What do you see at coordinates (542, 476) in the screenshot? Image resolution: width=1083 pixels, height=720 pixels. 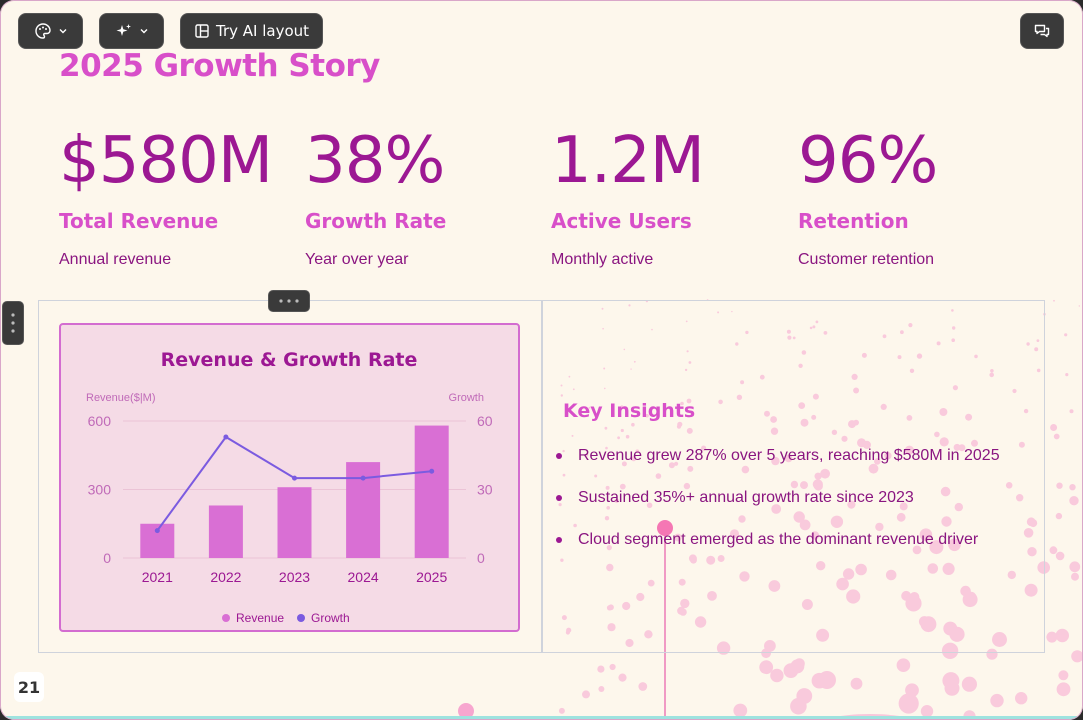 I see `column-divider` at bounding box center [542, 476].